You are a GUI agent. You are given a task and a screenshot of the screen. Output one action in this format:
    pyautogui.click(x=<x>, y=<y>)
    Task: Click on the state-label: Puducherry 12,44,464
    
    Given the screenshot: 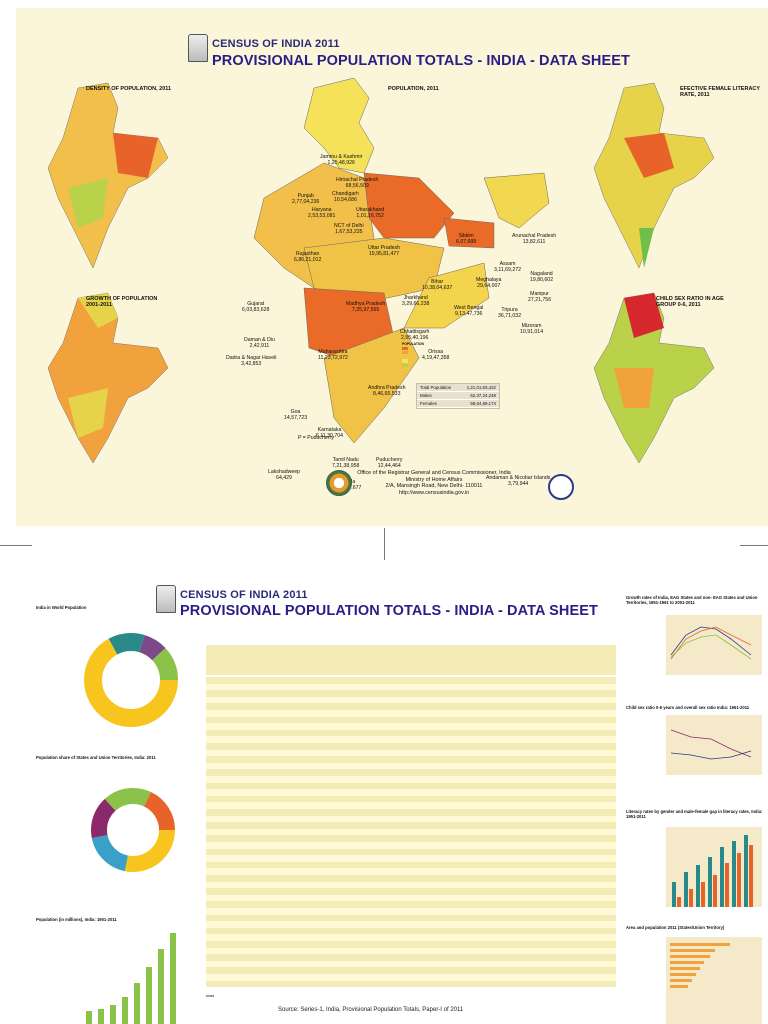 What is the action you would take?
    pyautogui.click(x=389, y=463)
    